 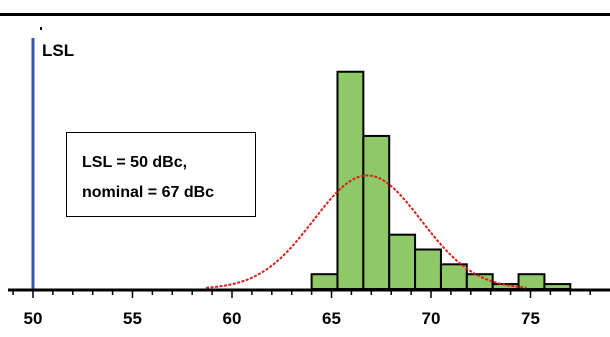 What do you see at coordinates (58, 50) in the screenshot?
I see `lsl-label: LSL` at bounding box center [58, 50].